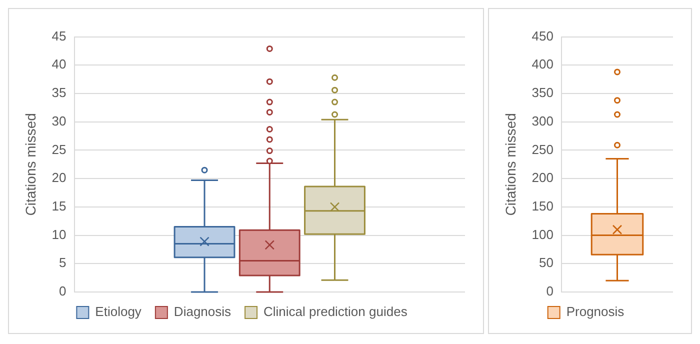  Describe the element at coordinates (595, 312) in the screenshot. I see `legend-label: Prognosis` at that location.